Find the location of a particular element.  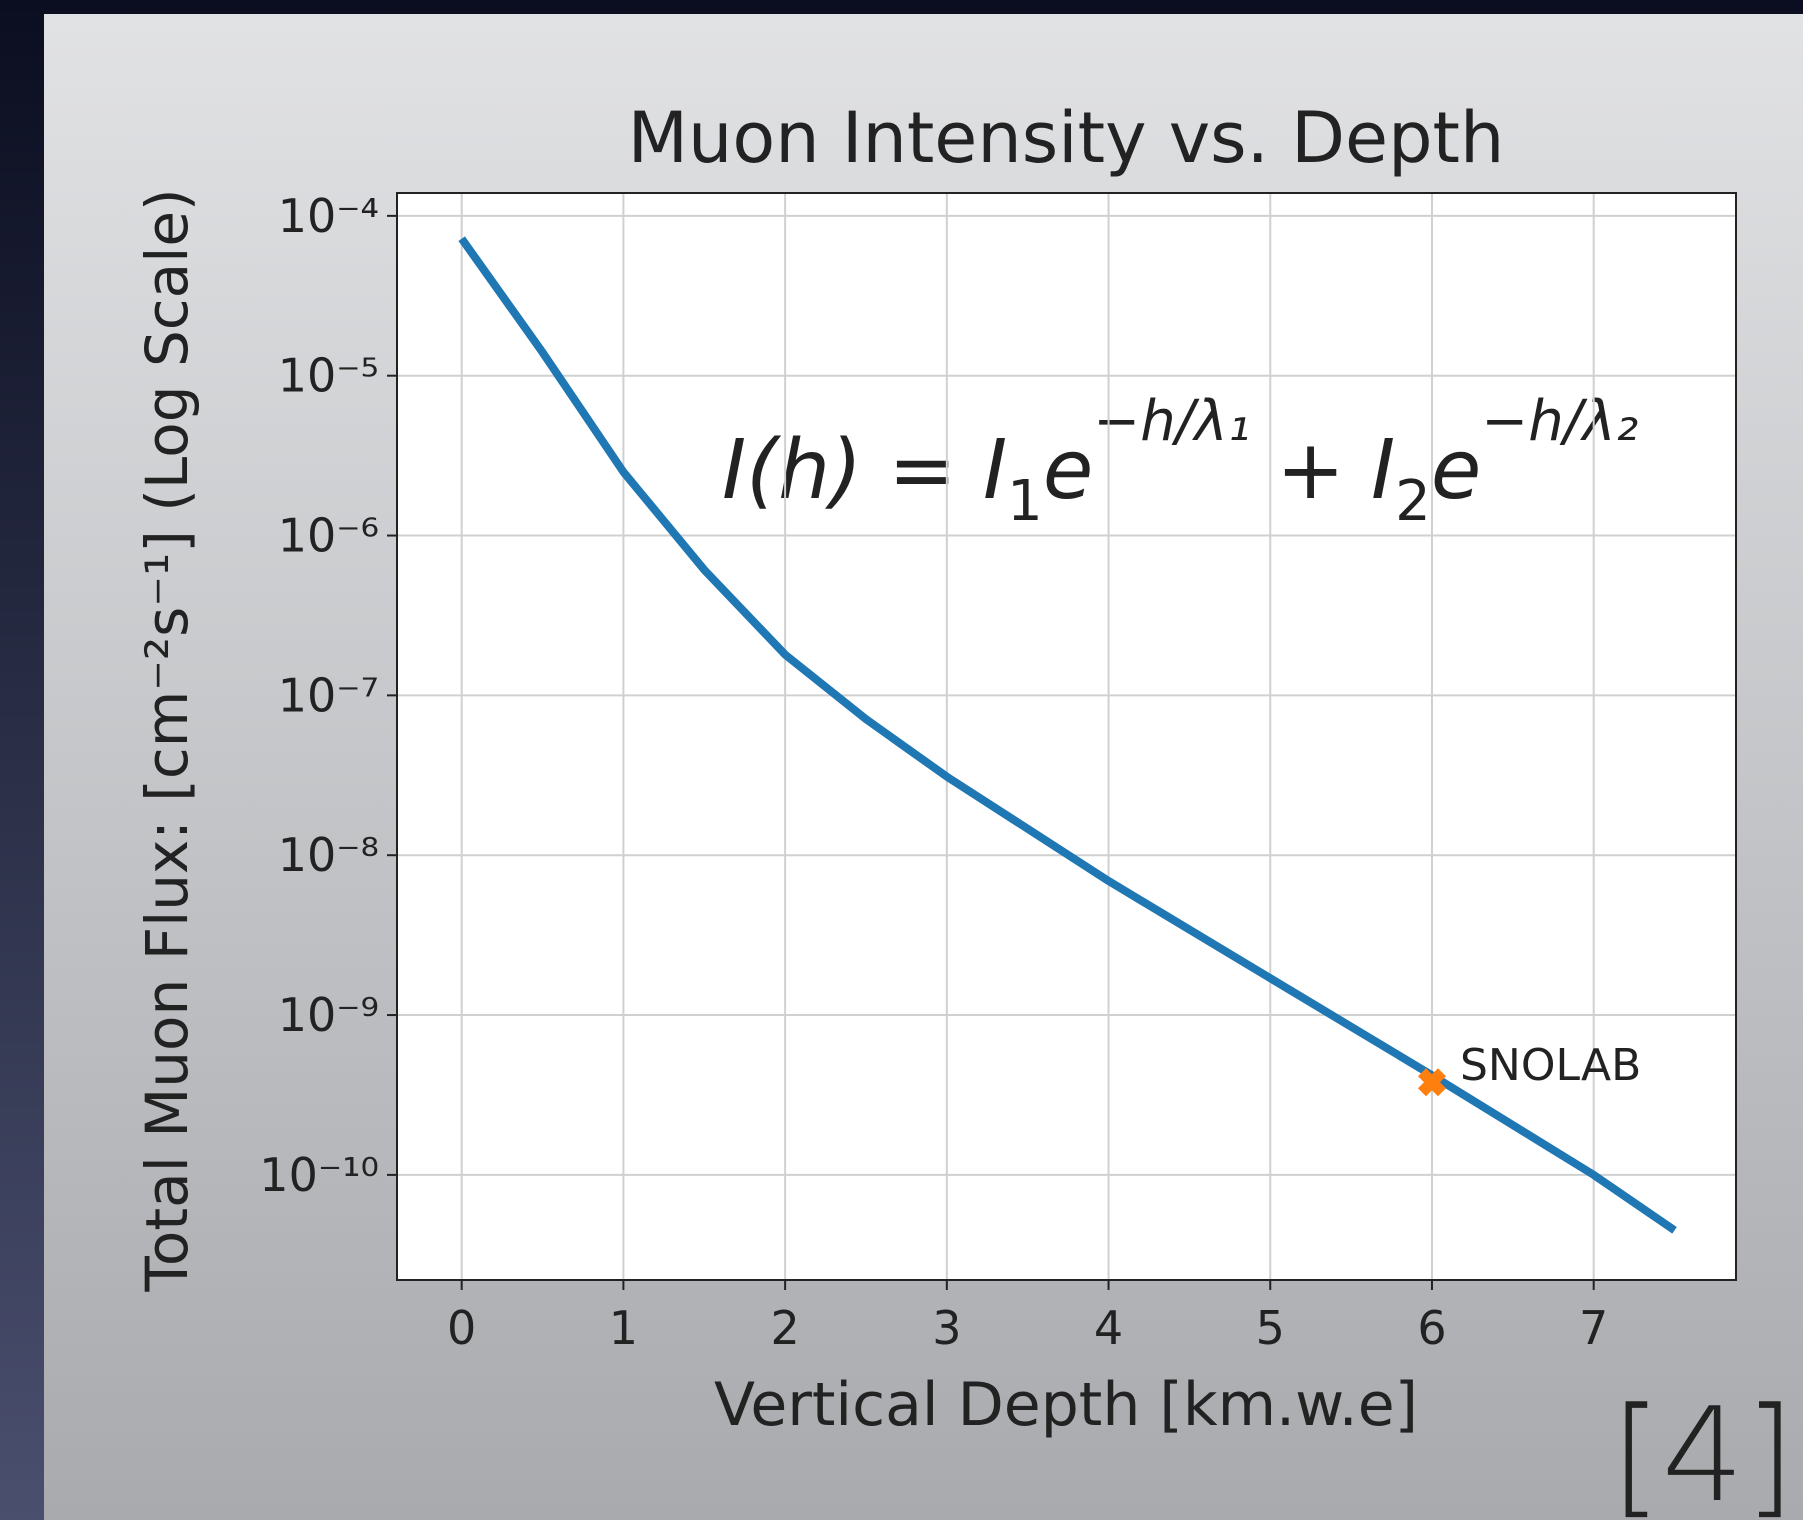

y-tick-label: 10⁻⁶ is located at coordinates (328, 536).